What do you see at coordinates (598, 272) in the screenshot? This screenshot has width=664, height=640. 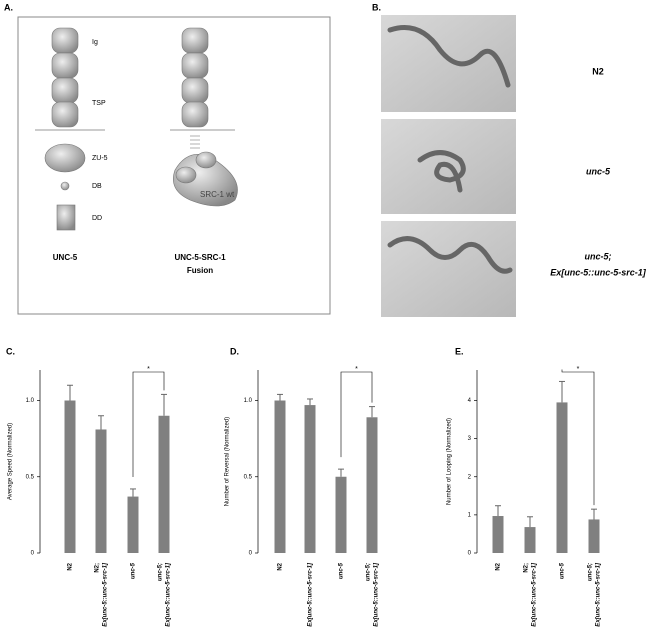 I see `strain-label: Ex[unc-5::unc-5-src-1]` at bounding box center [598, 272].